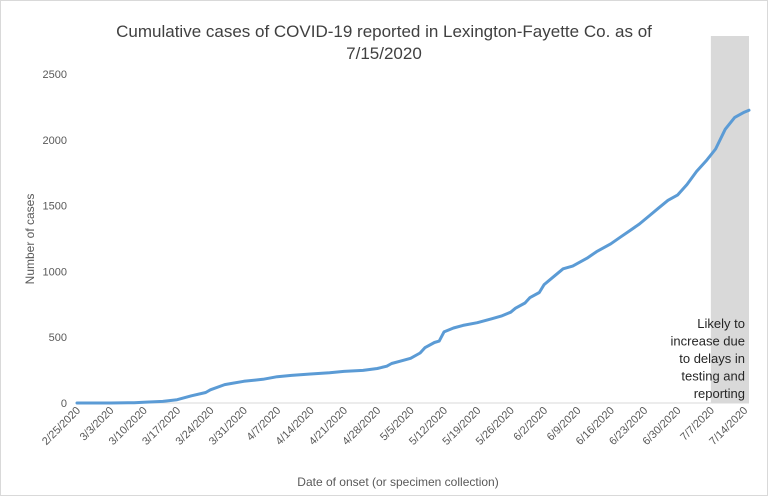 The width and height of the screenshot is (768, 500). Describe the element at coordinates (397, 482) in the screenshot. I see `x-axis-label: Date of onset (or specimen collection)` at that location.